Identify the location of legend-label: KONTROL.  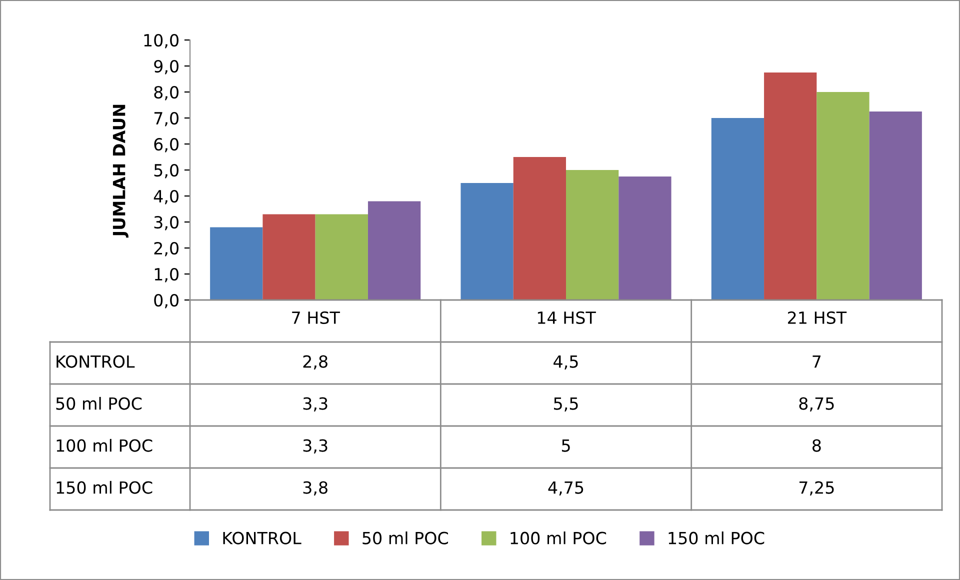
(262, 538).